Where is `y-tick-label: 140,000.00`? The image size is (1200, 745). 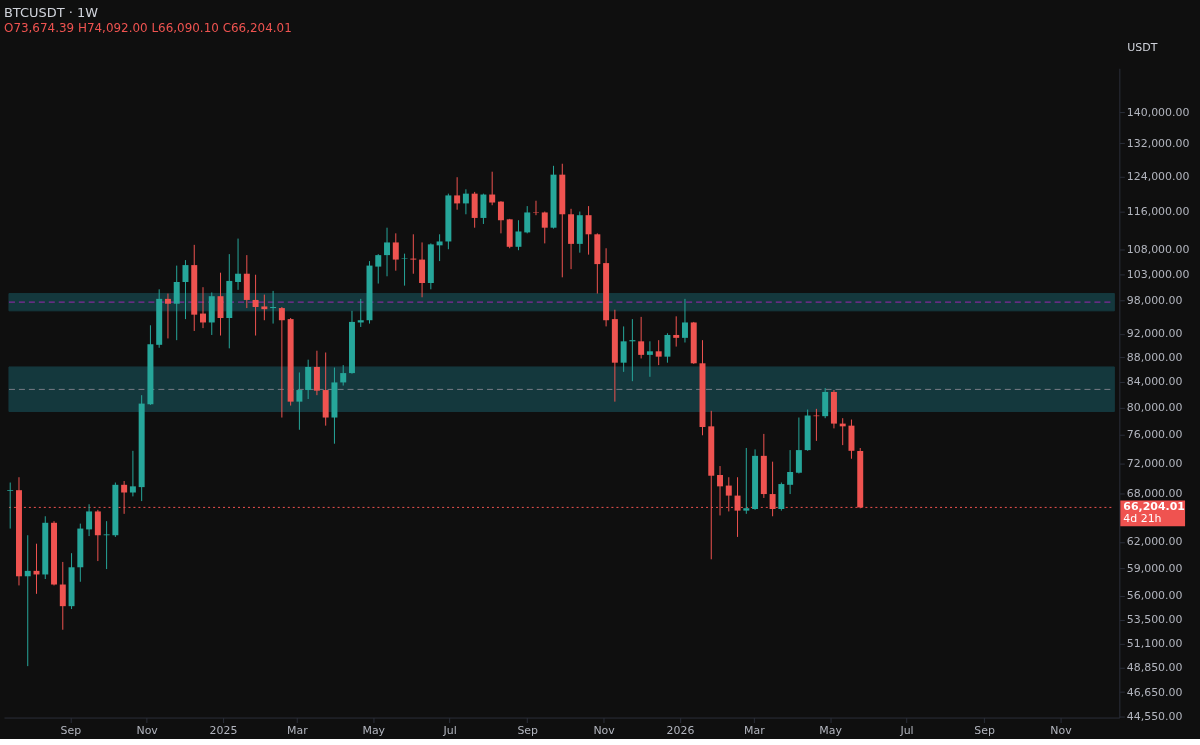
y-tick-label: 140,000.00 is located at coordinates (1158, 112).